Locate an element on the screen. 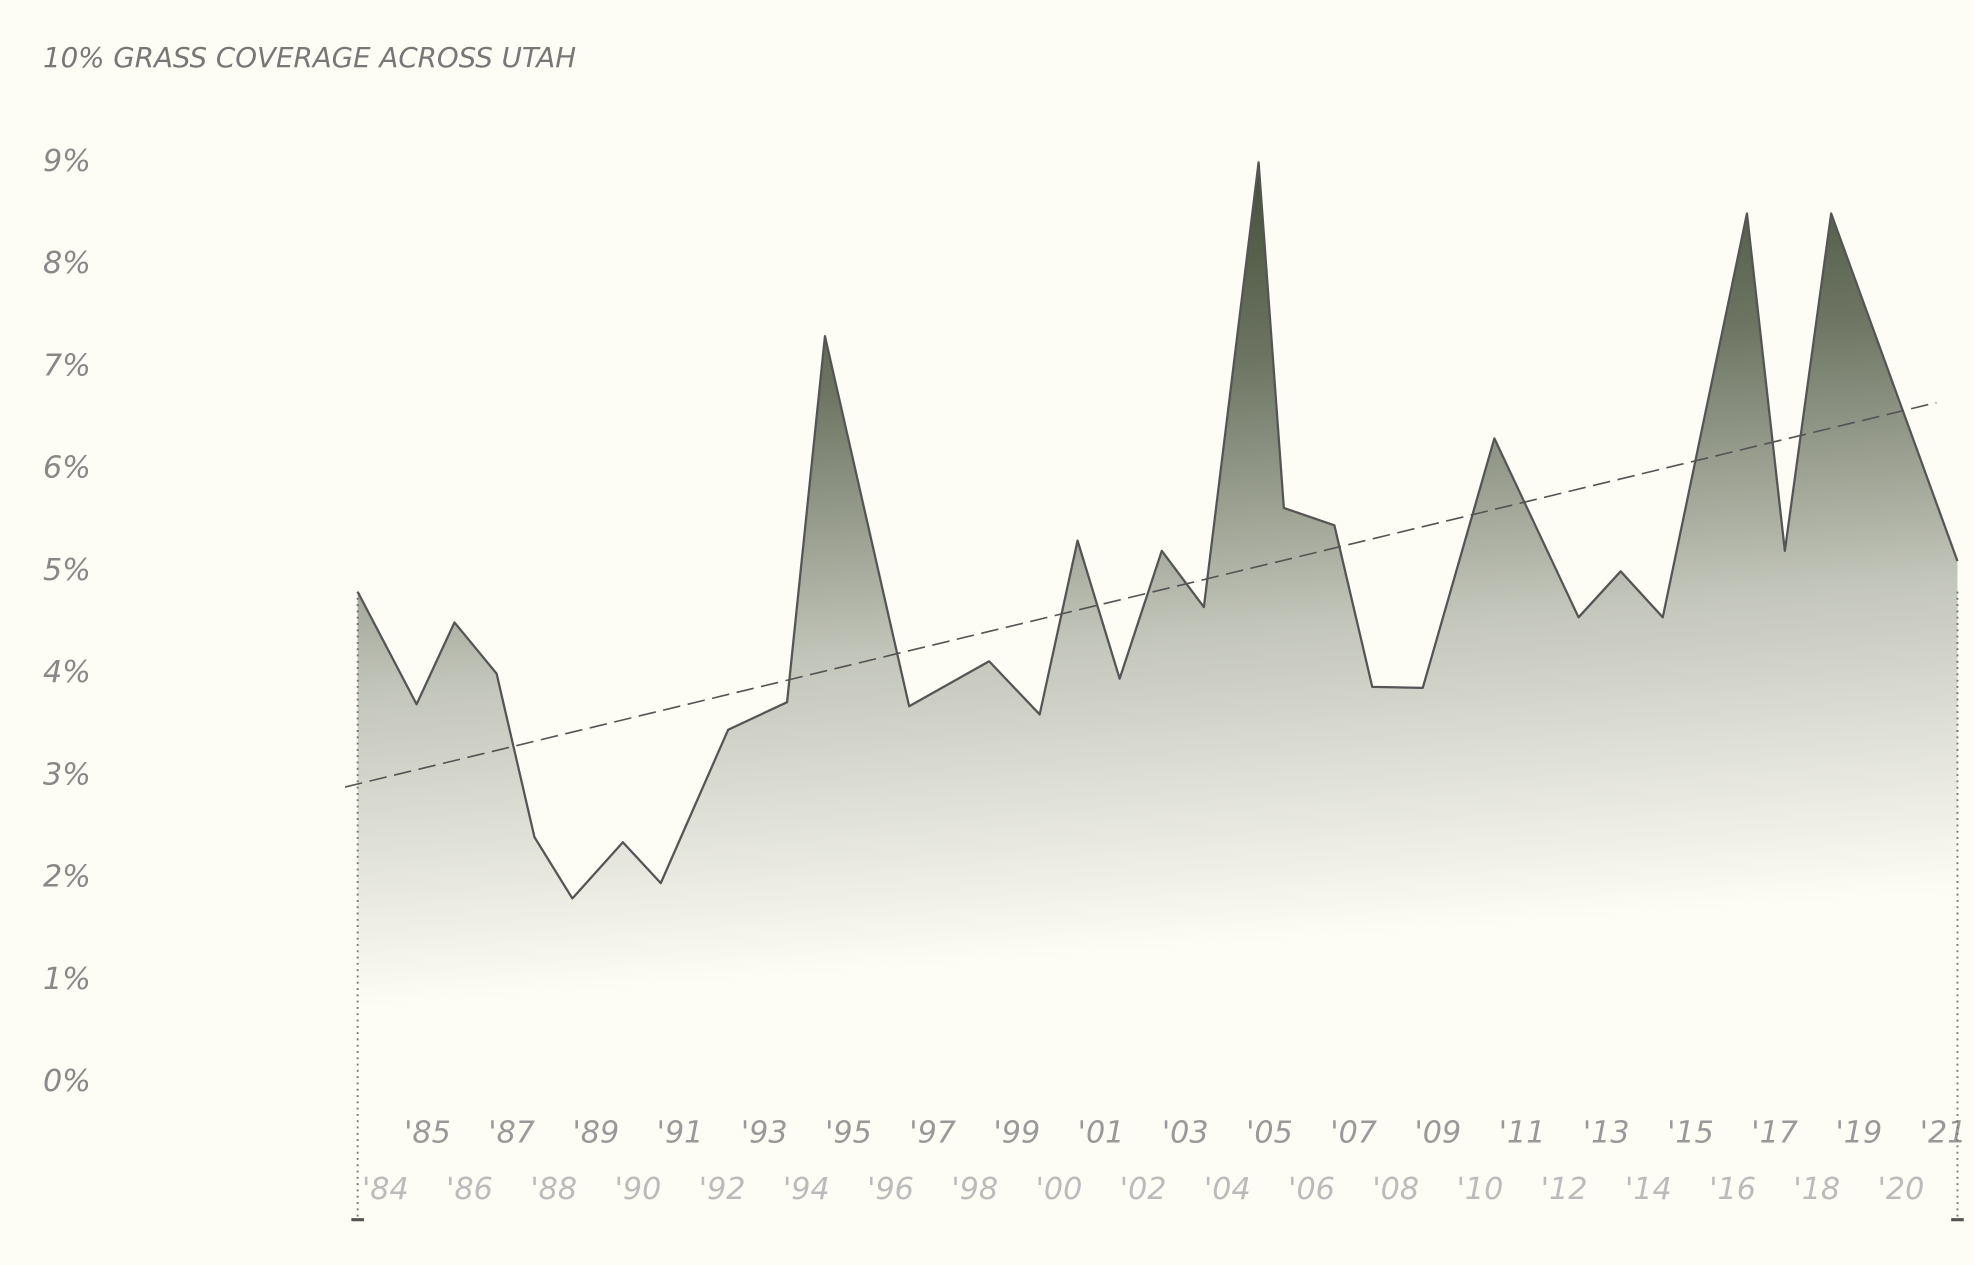 The width and height of the screenshot is (1974, 1265). chart-title: 10% GRASS COVERAGE ACROSS UTAH is located at coordinates (309, 57).